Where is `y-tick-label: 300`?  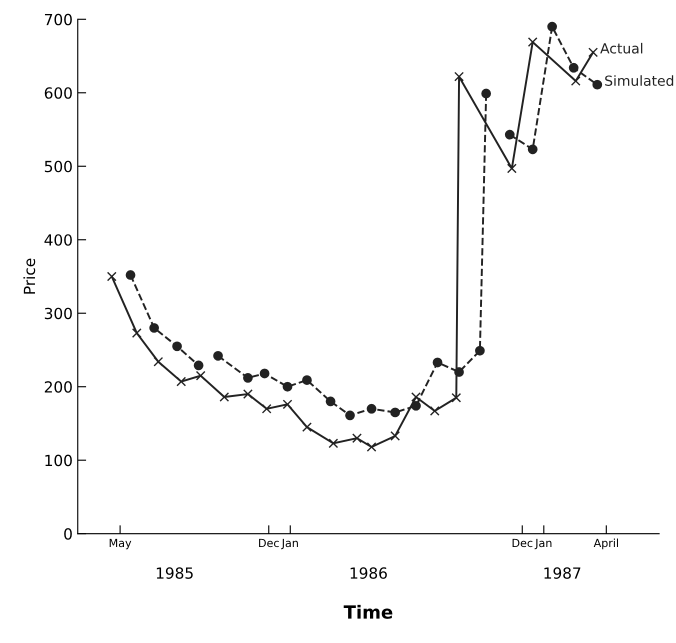 y-tick-label: 300 is located at coordinates (58, 314).